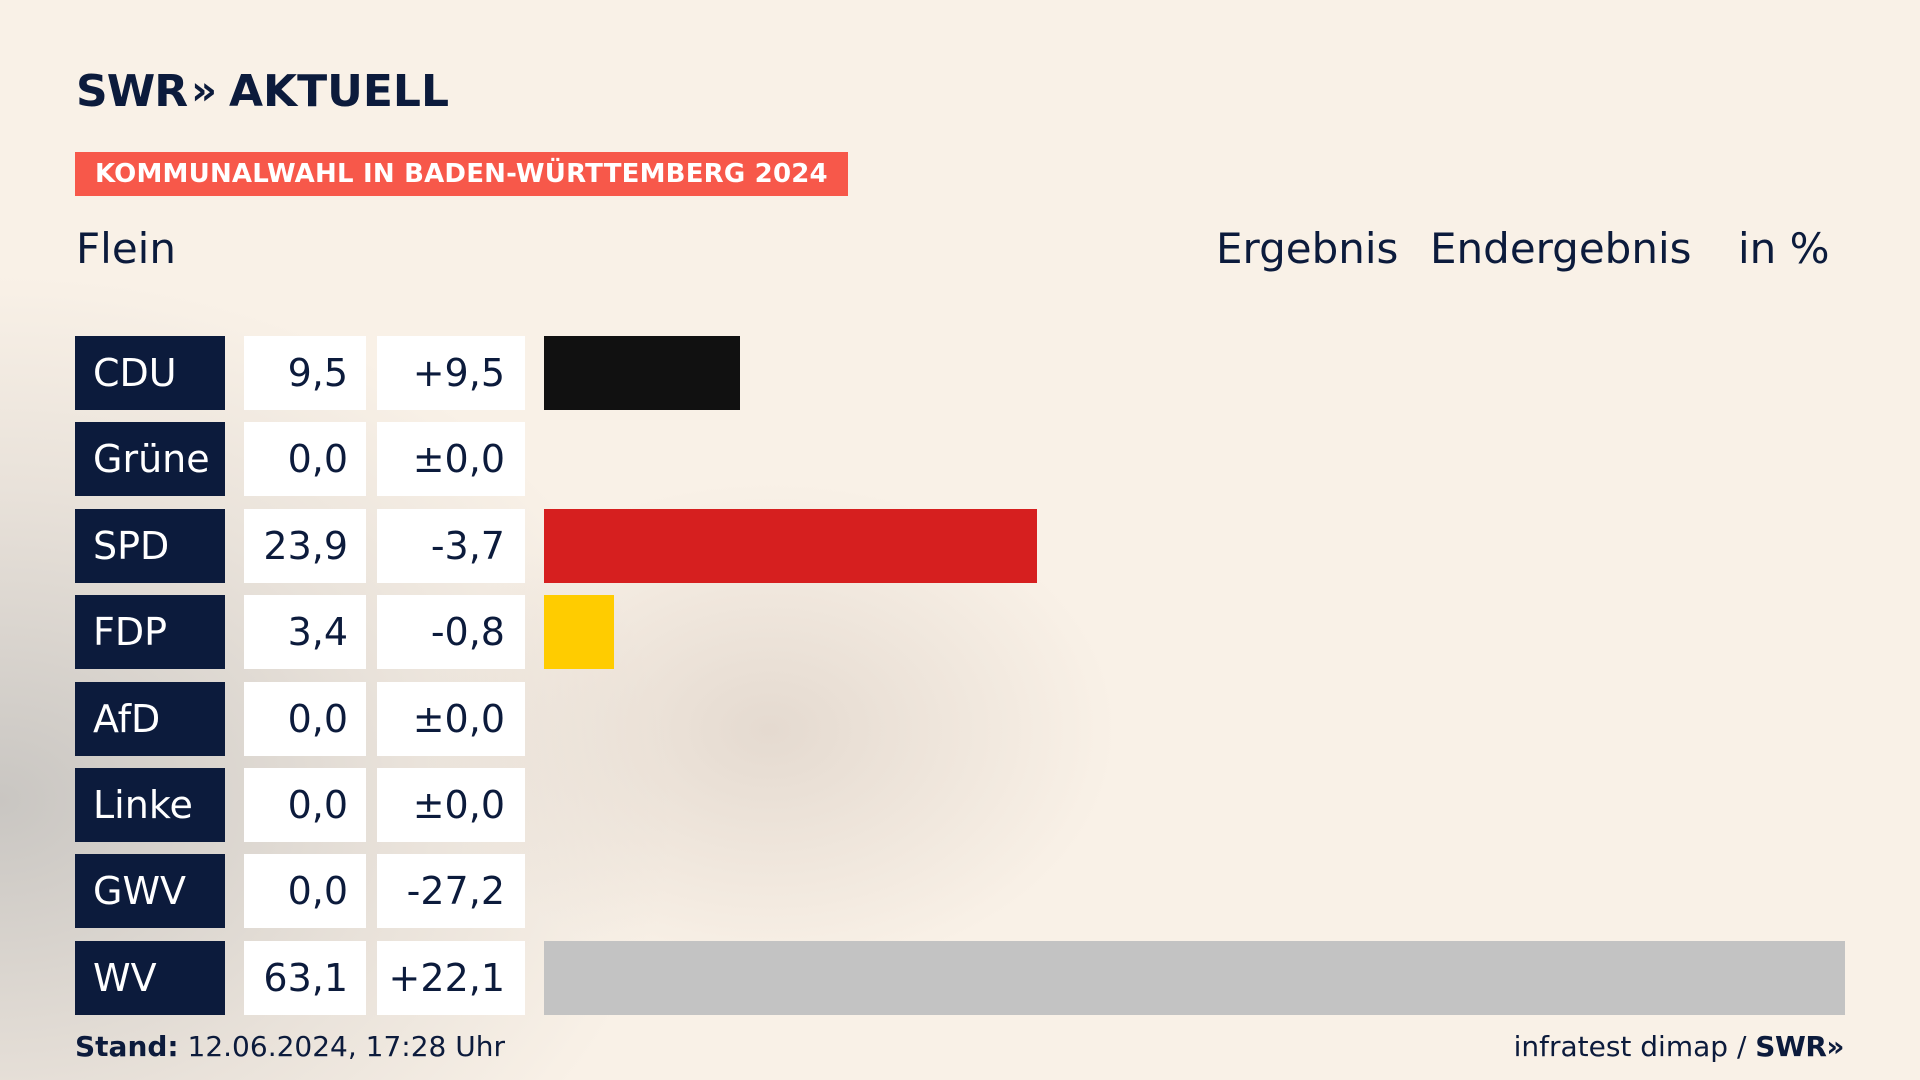 The image size is (1920, 1080). I want to click on header-status: Endergebnis, so click(1561, 248).